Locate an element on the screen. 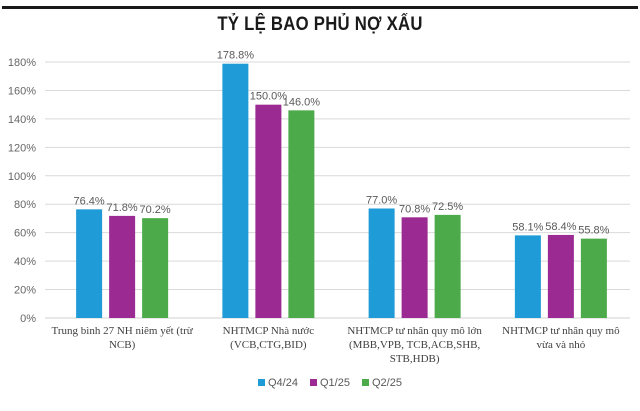 The width and height of the screenshot is (640, 411). data-label: 58.1% is located at coordinates (527, 227).